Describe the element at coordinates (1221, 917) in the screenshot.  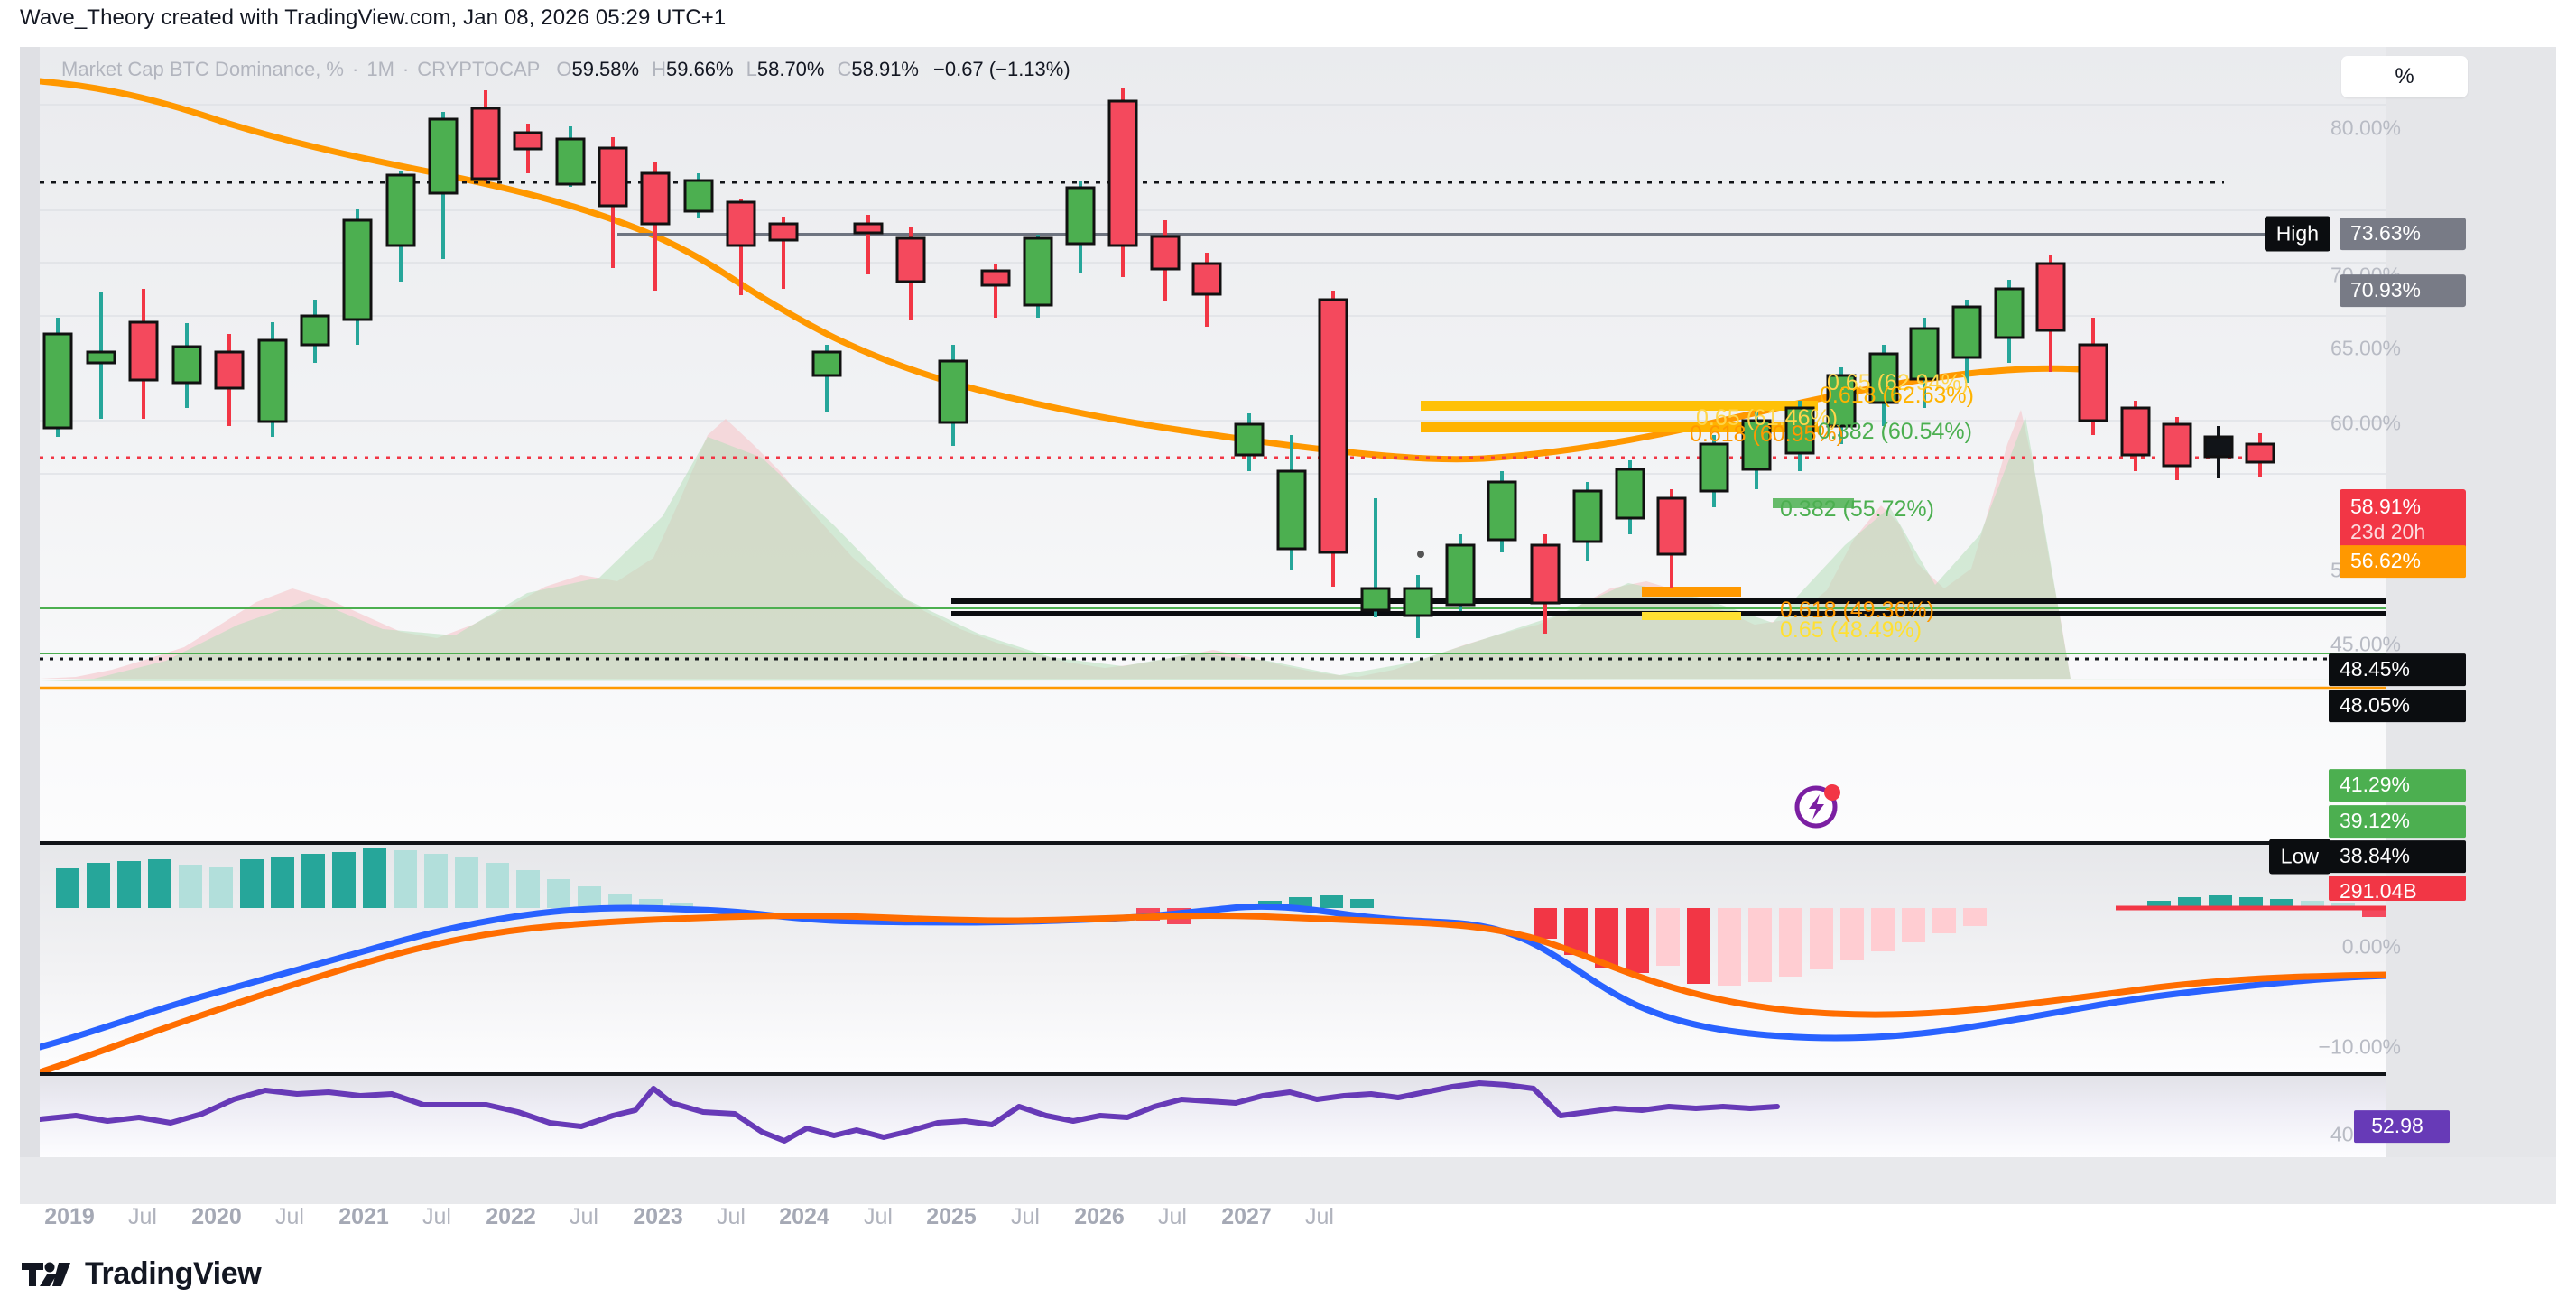
I see `macd-histogram` at that location.